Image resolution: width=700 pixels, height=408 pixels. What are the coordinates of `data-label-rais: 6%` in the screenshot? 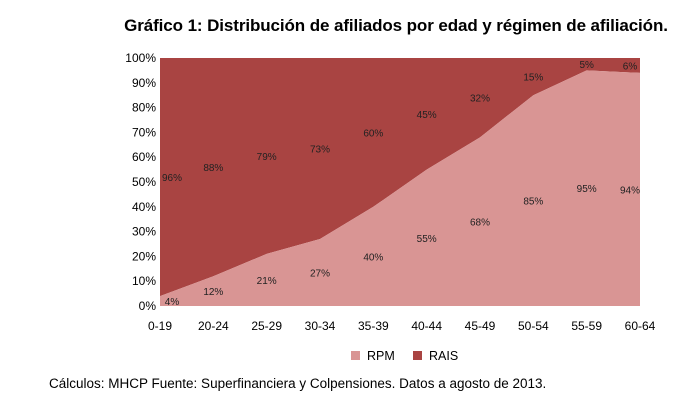 It's located at (630, 66).